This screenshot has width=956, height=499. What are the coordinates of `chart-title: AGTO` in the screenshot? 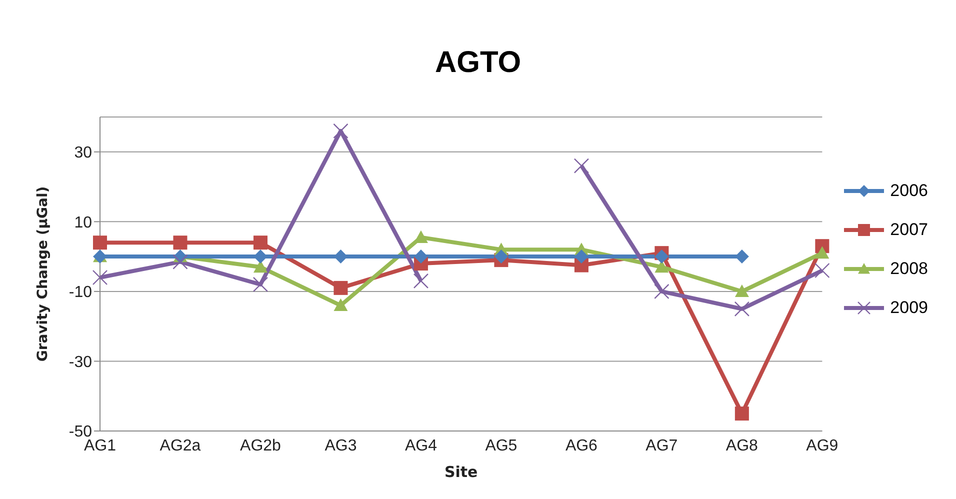 It's located at (478, 63).